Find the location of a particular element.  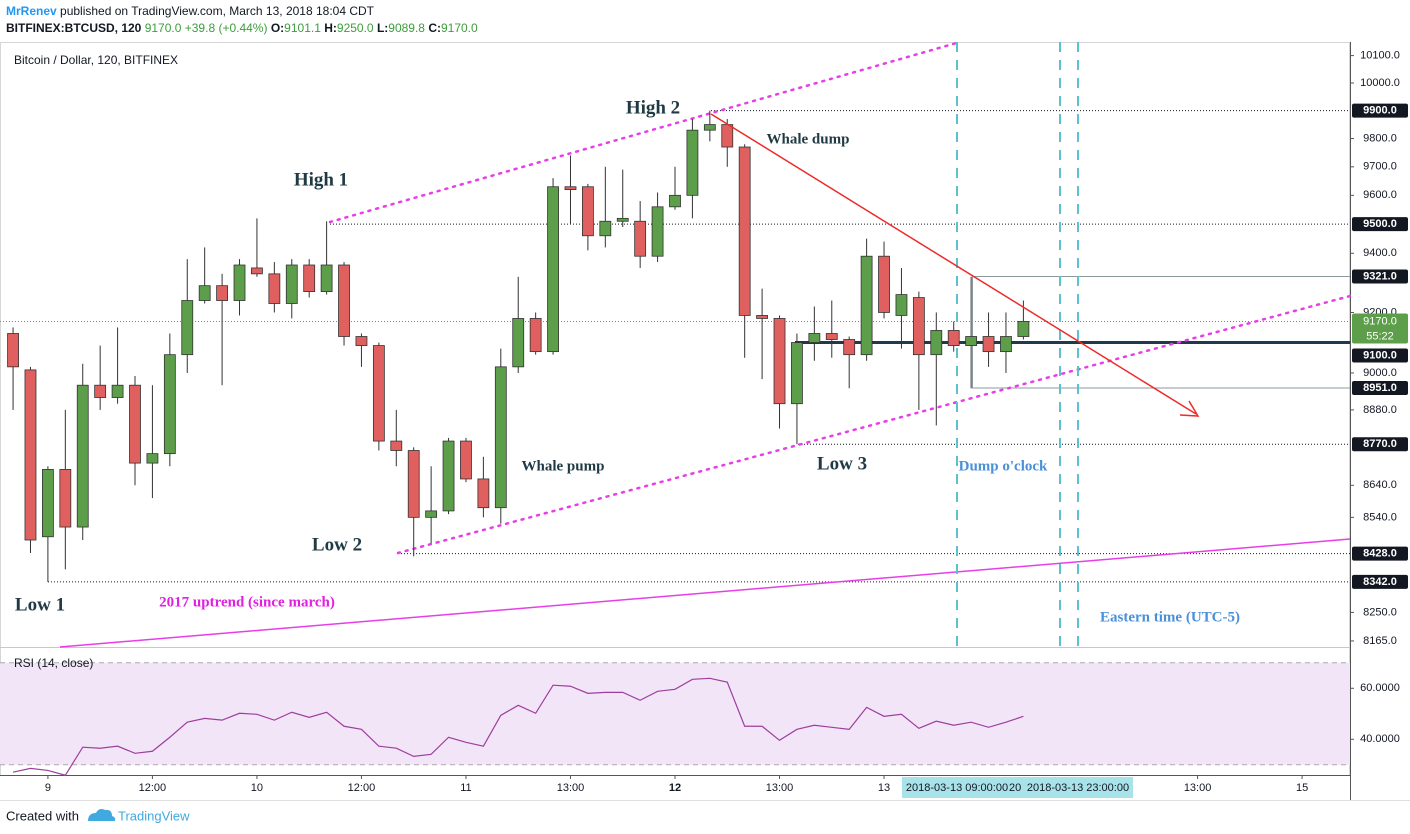

y-tick-label: 8540.0 is located at coordinates (1380, 517).